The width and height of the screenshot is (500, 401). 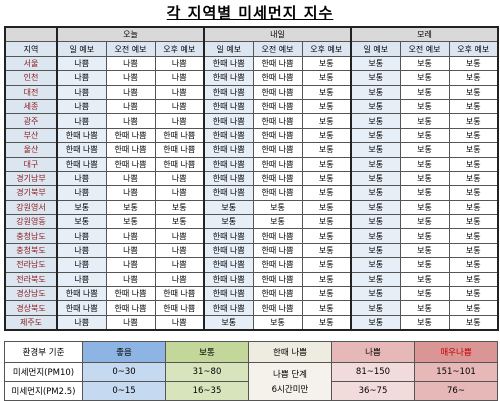 What do you see at coordinates (251, 352) in the screenshot?
I see `legend-header-row: 환경부 기준 좋음 보통 한때 나쁨 나쁨 매우나쁨` at bounding box center [251, 352].